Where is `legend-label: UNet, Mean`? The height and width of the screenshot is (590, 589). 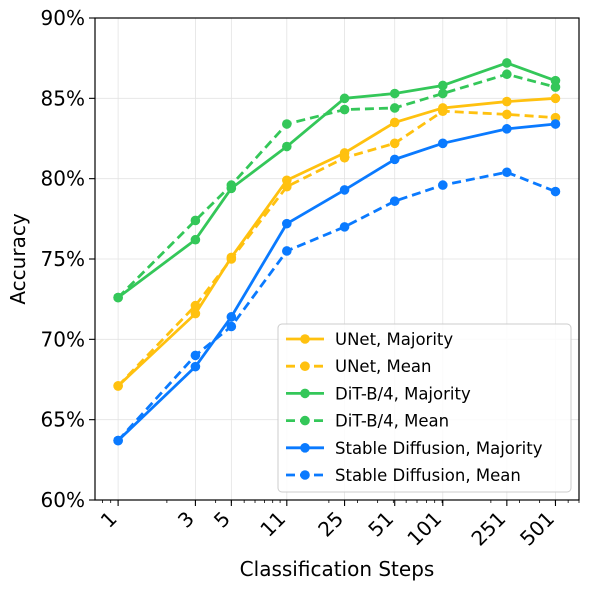
legend-label: UNet, Mean is located at coordinates (383, 366).